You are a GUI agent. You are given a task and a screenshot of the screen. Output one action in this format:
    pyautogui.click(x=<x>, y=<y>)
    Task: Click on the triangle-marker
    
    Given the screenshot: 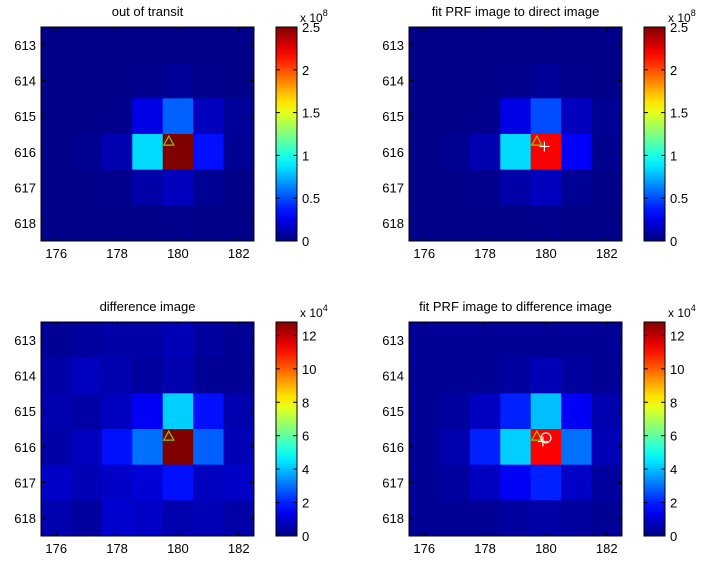 What is the action you would take?
    pyautogui.click(x=536, y=140)
    